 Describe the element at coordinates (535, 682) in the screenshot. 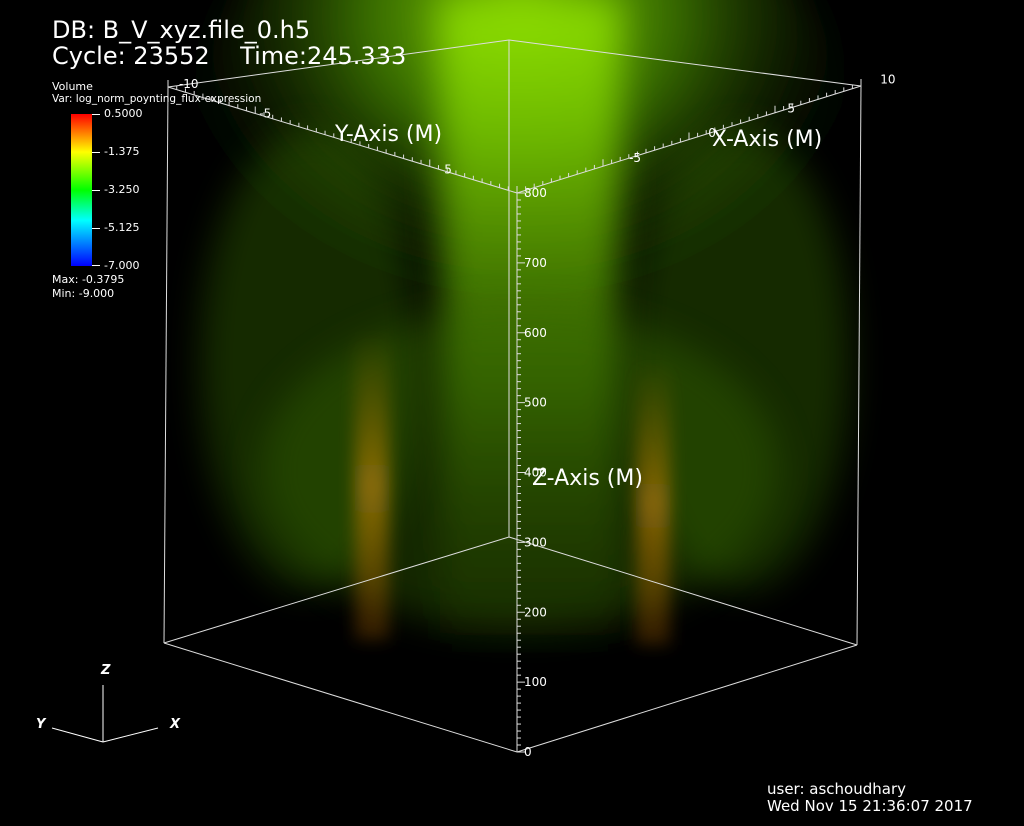

I see `z-tick-label: 100` at that location.